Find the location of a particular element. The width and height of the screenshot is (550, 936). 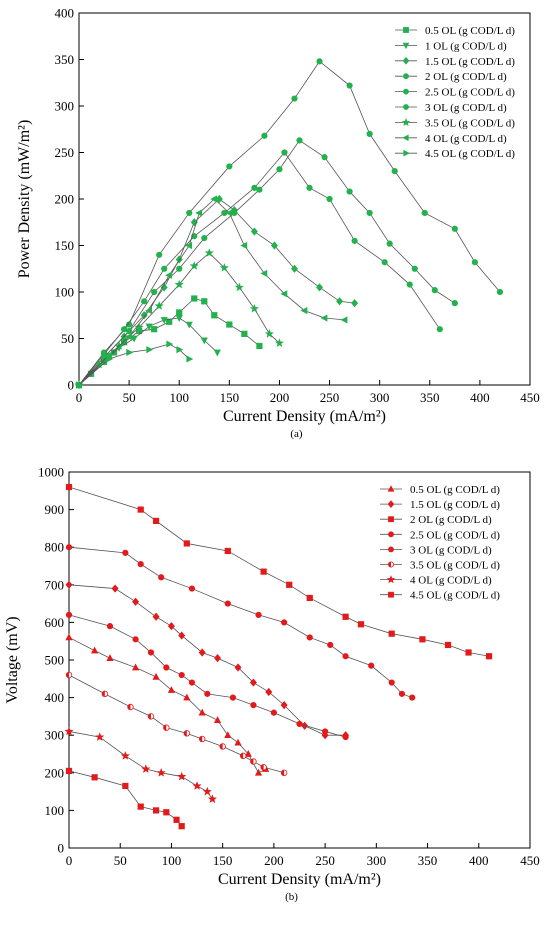

y-tick-label: 800 is located at coordinates (55, 547).